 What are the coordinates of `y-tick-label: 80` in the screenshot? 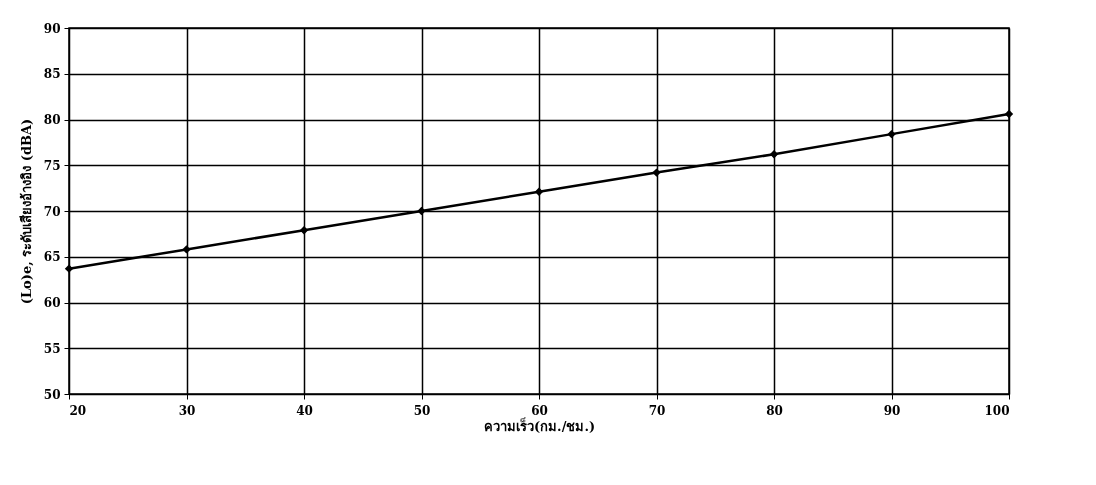 It's located at (52, 120).